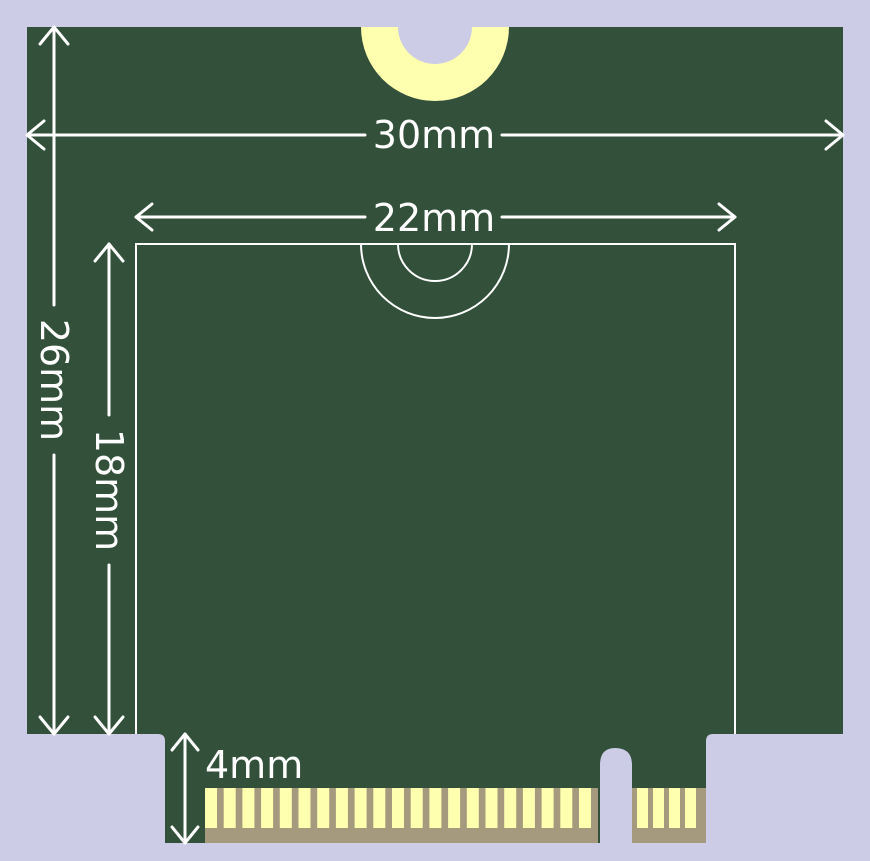 Image resolution: width=870 pixels, height=861 pixels. What do you see at coordinates (435, 64) in the screenshot?
I see `mounting-hole-top` at bounding box center [435, 64].